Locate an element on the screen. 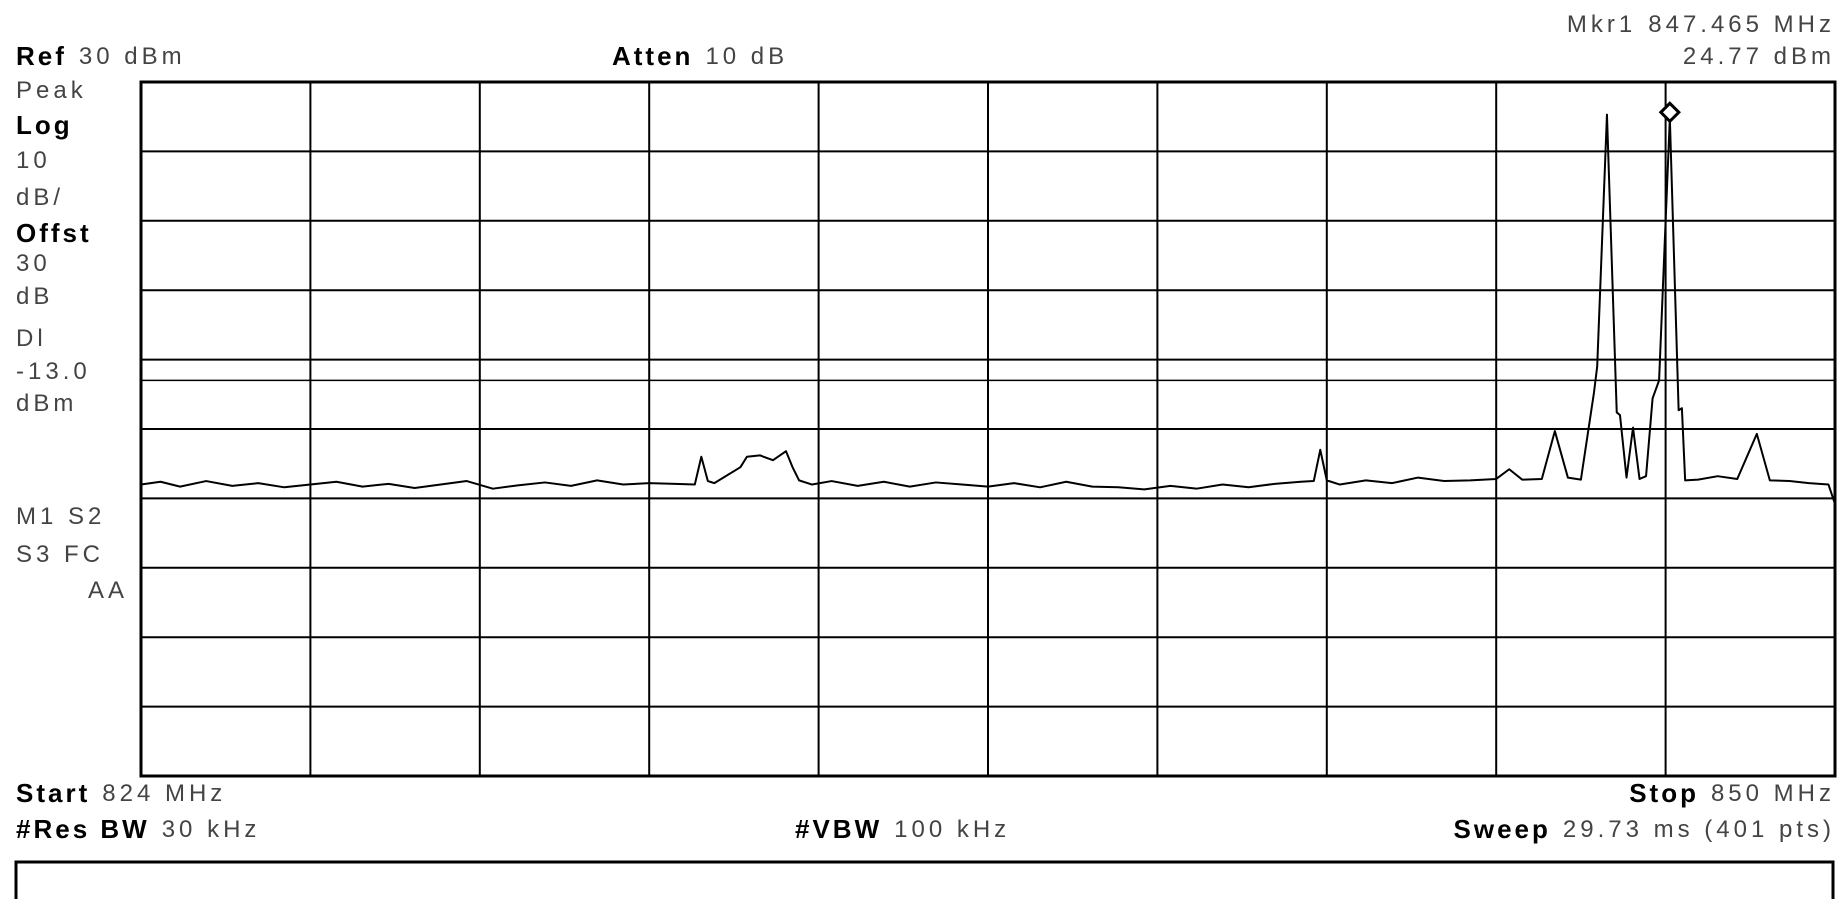 The height and width of the screenshot is (899, 1839). label: dB is located at coordinates (34, 296).